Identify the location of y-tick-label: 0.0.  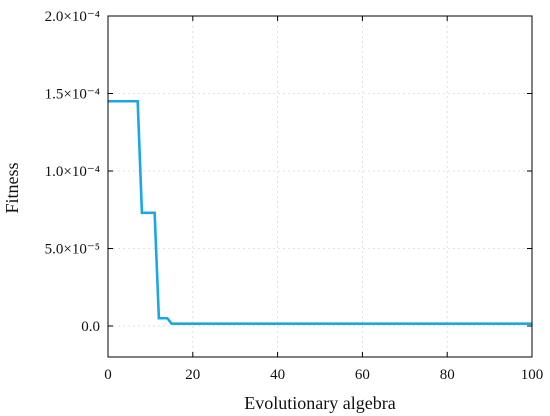
(90, 327).